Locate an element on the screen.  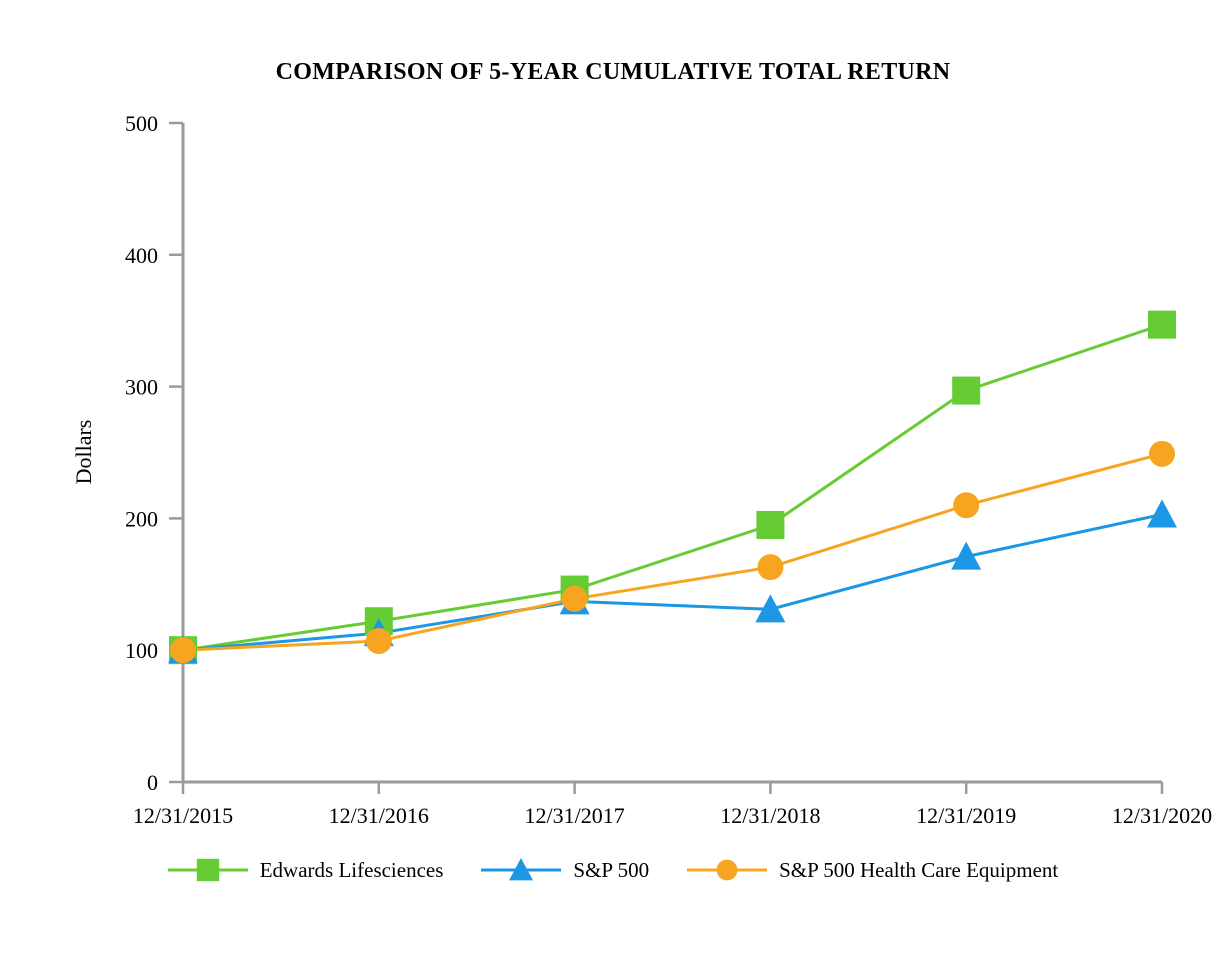
x-tick-label: 12/31/2015 is located at coordinates (183, 815).